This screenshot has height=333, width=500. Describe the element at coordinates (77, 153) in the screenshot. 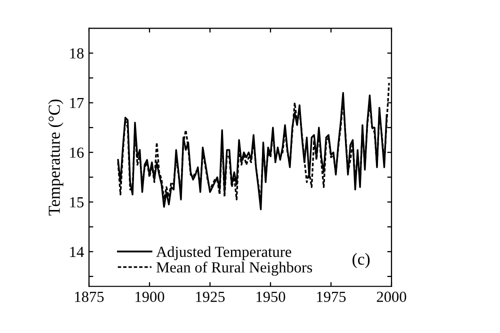

I see `y-tick-label: 16` at that location.